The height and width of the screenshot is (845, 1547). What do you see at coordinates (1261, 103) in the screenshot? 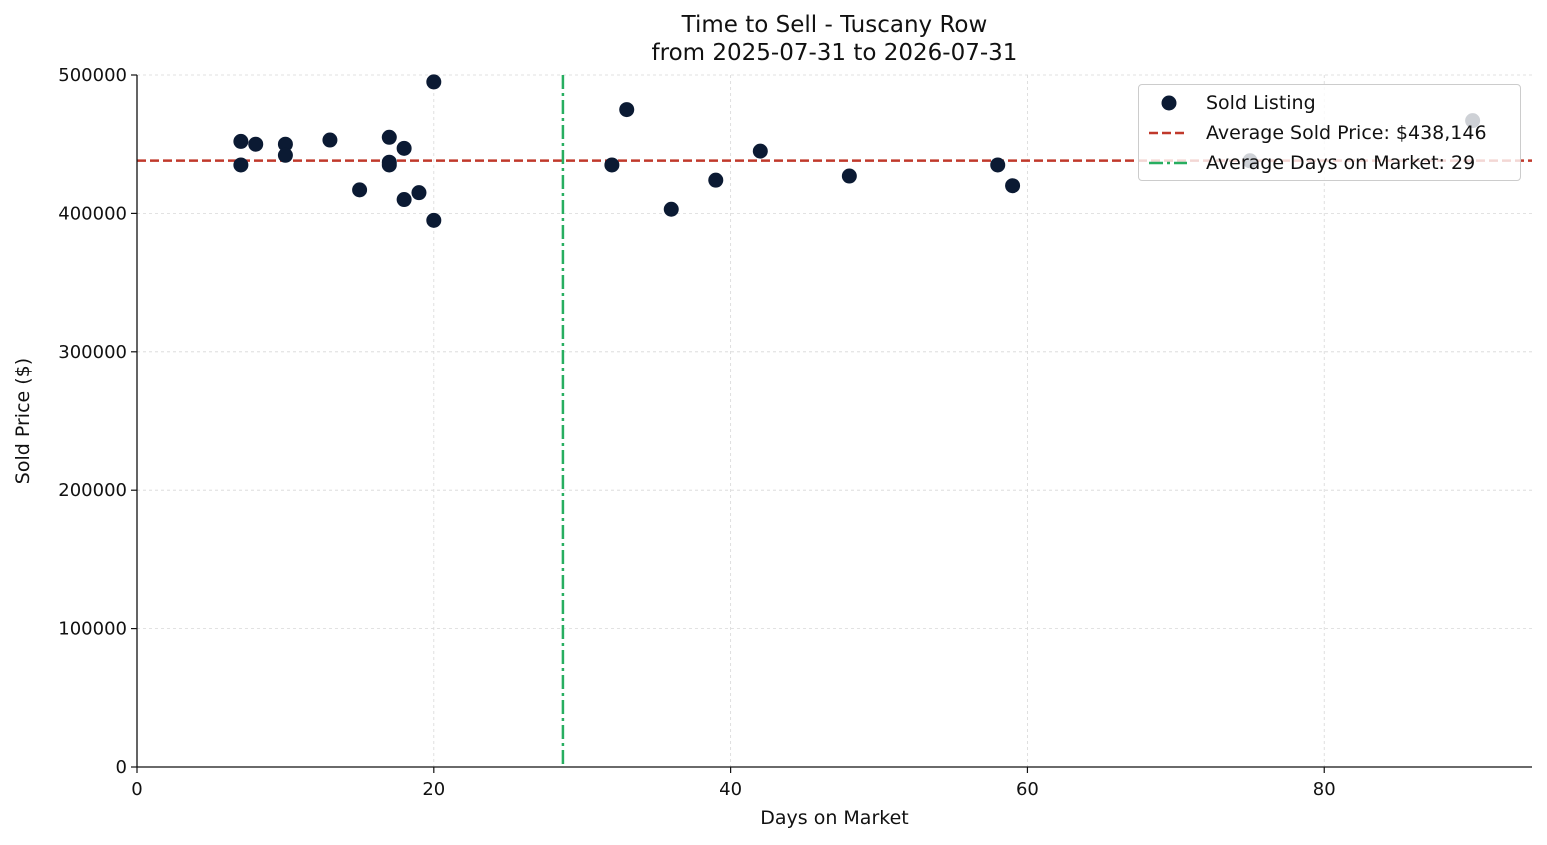
I see `legend-label: Sold Listing` at bounding box center [1261, 103].